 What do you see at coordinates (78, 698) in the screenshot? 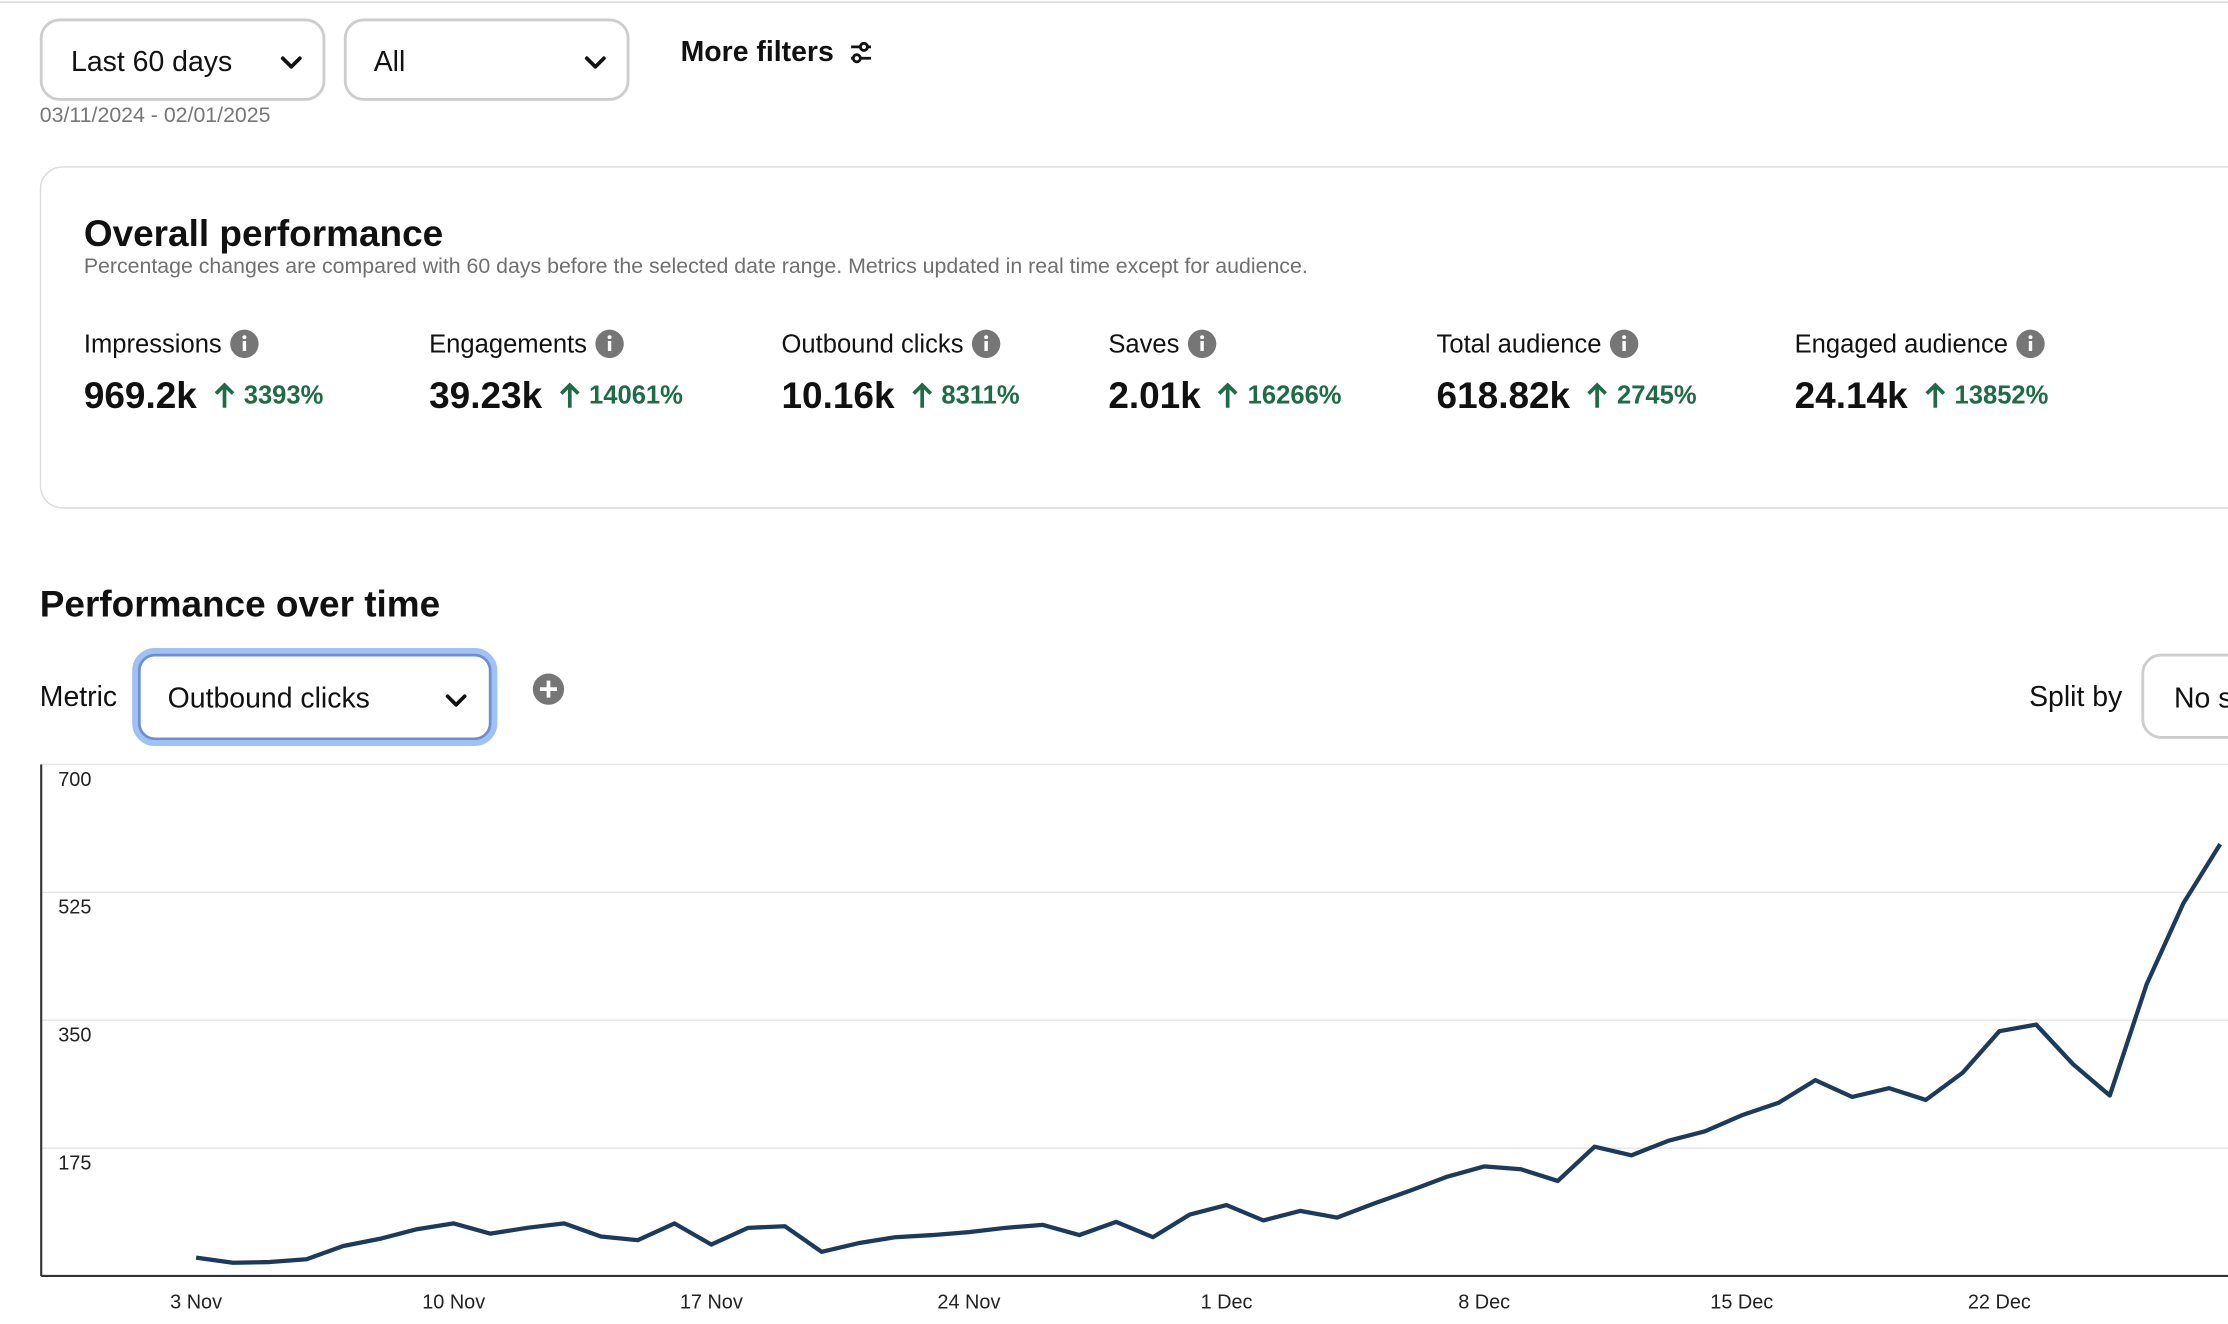
I see `metric-label: Metric` at bounding box center [78, 698].